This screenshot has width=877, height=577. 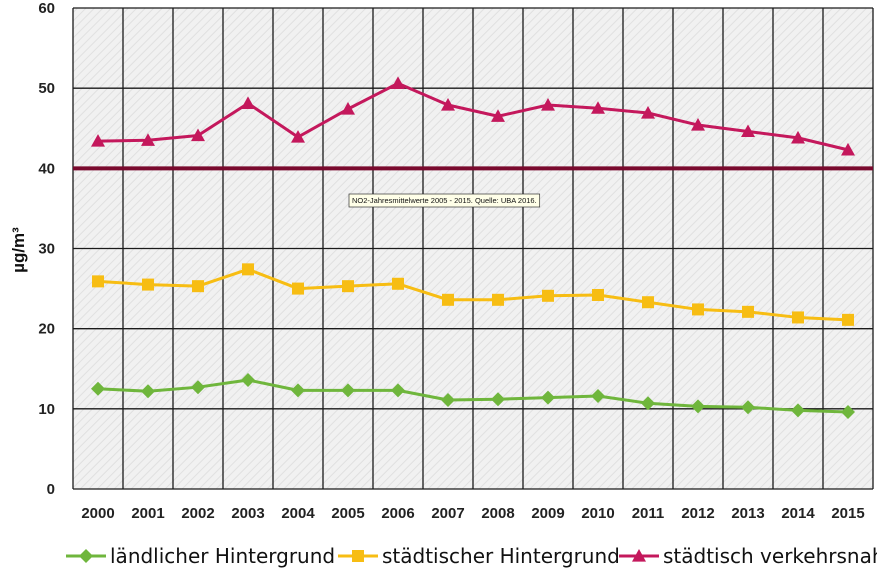 What do you see at coordinates (847, 513) in the screenshot?
I see `x-tick-label: 2015` at bounding box center [847, 513].